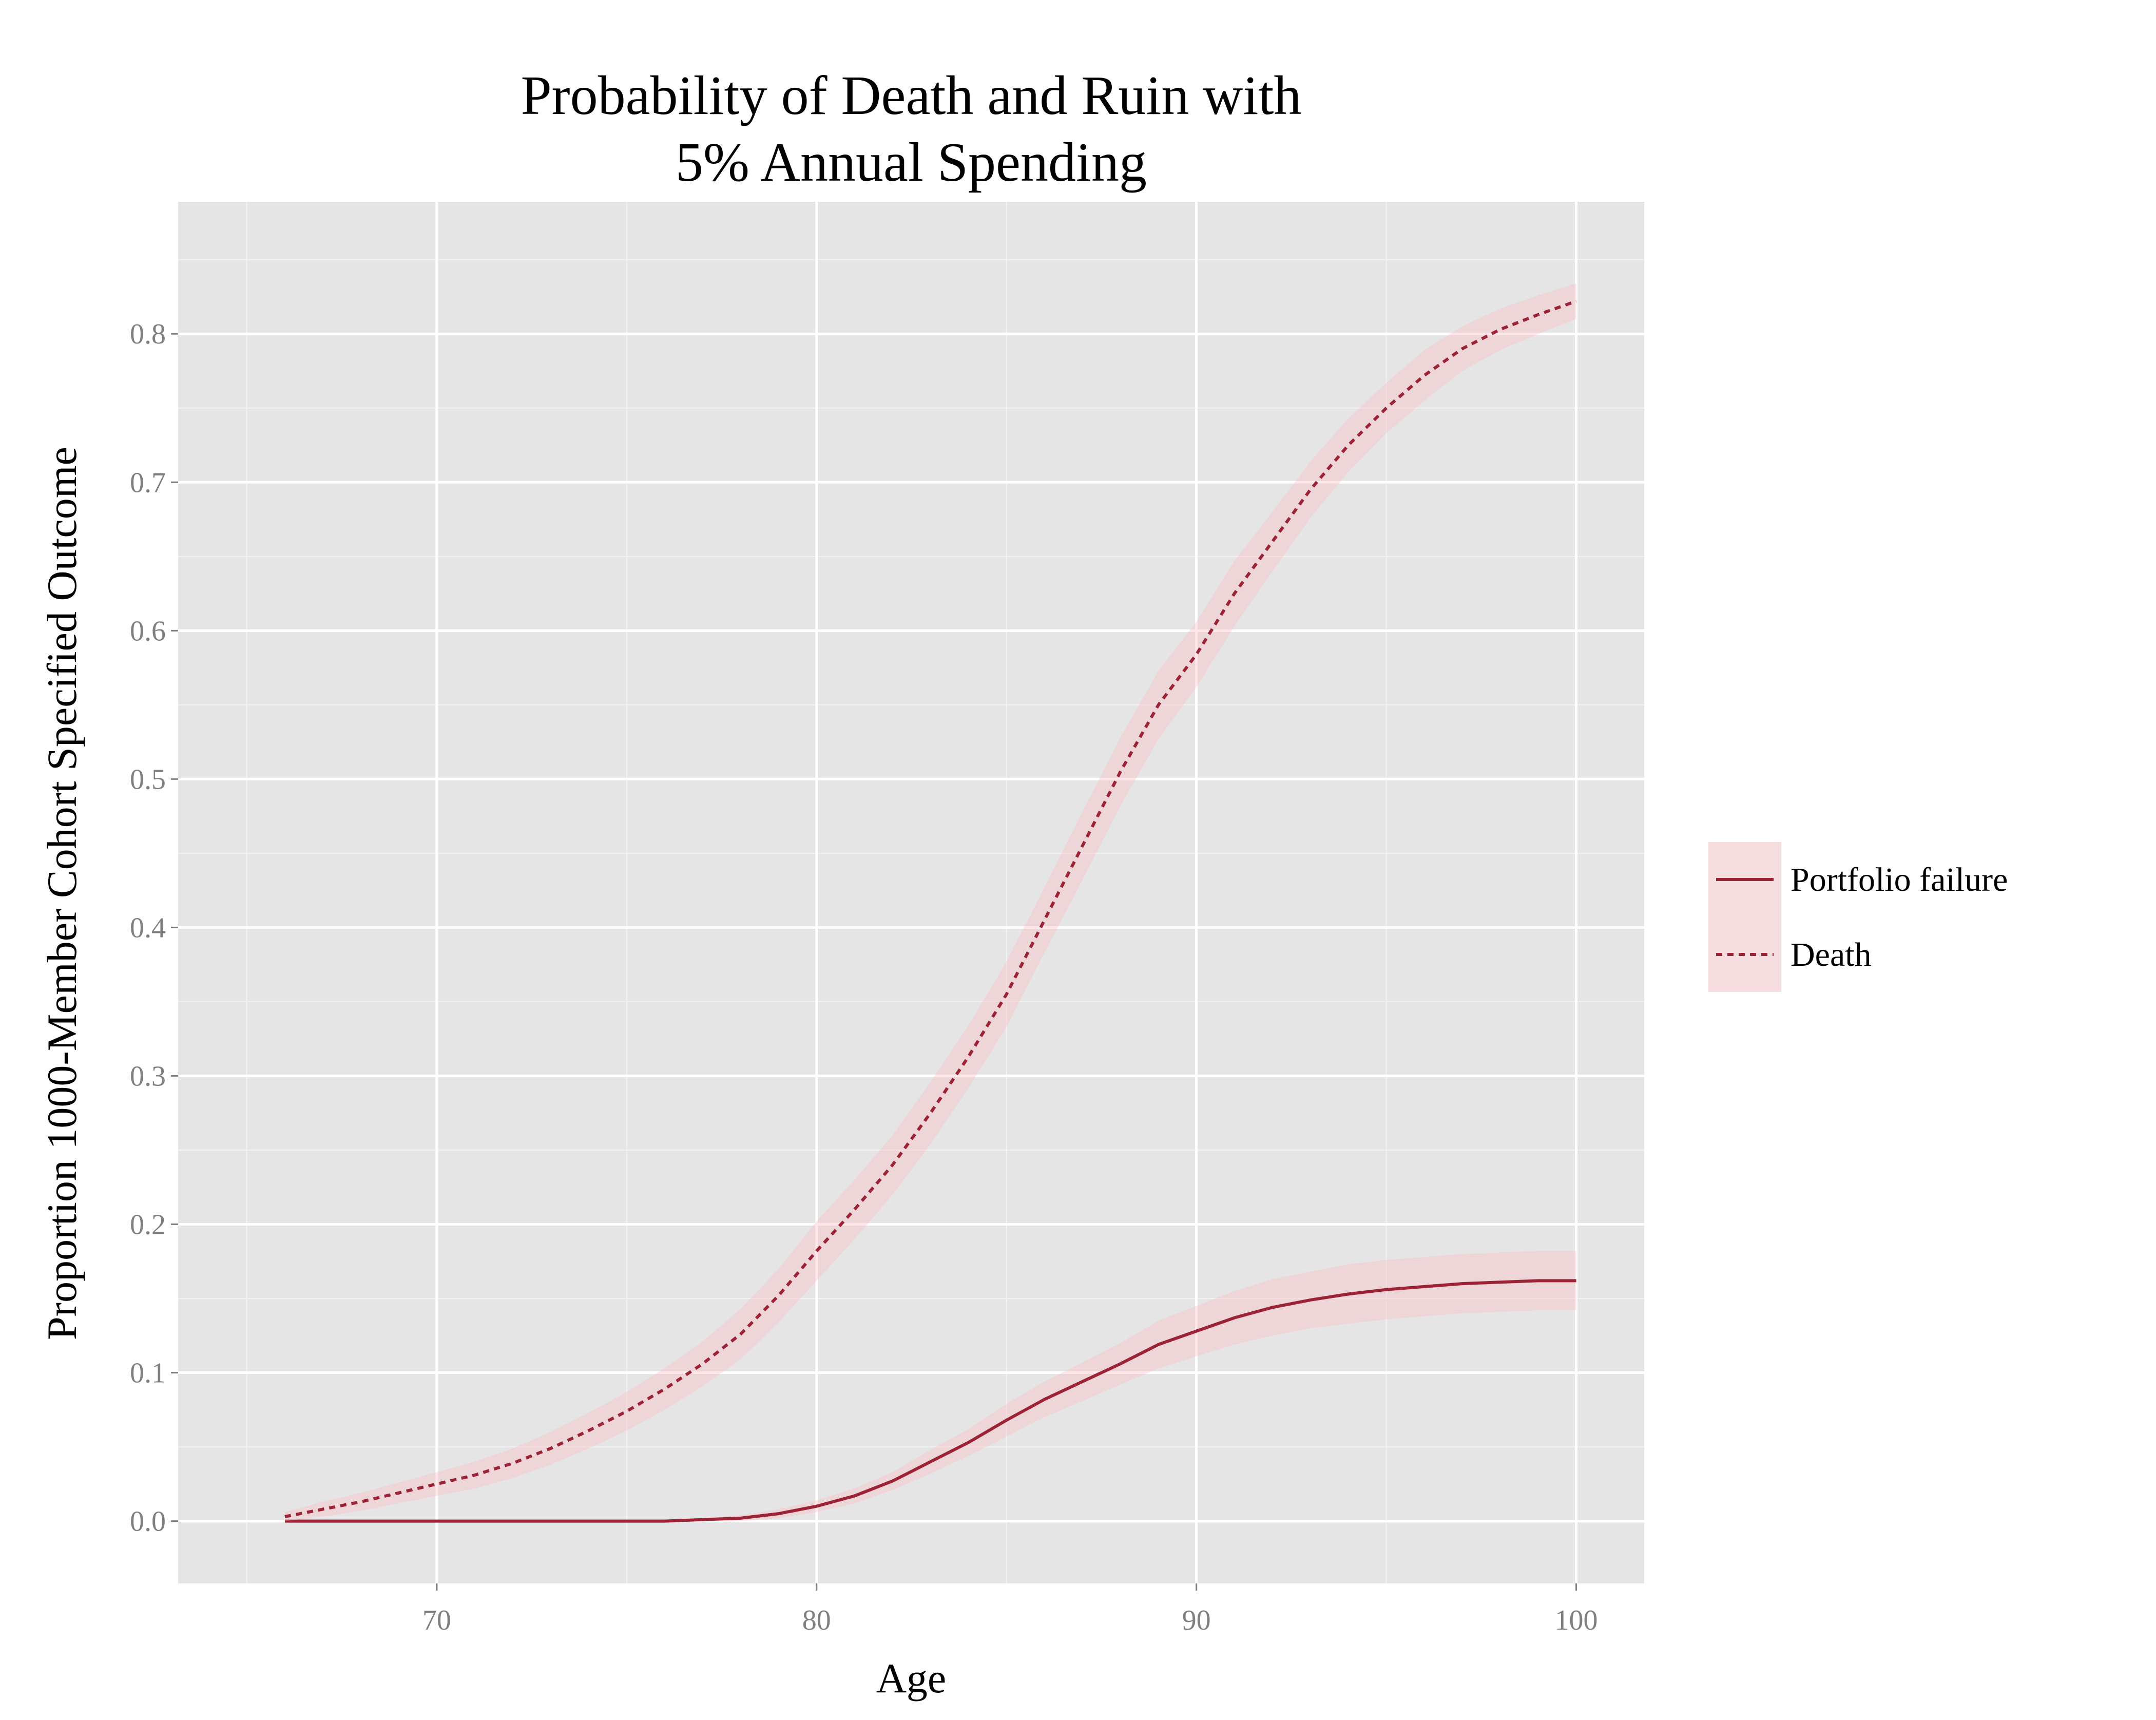  What do you see at coordinates (1831, 954) in the screenshot?
I see `legend-label: Death` at bounding box center [1831, 954].